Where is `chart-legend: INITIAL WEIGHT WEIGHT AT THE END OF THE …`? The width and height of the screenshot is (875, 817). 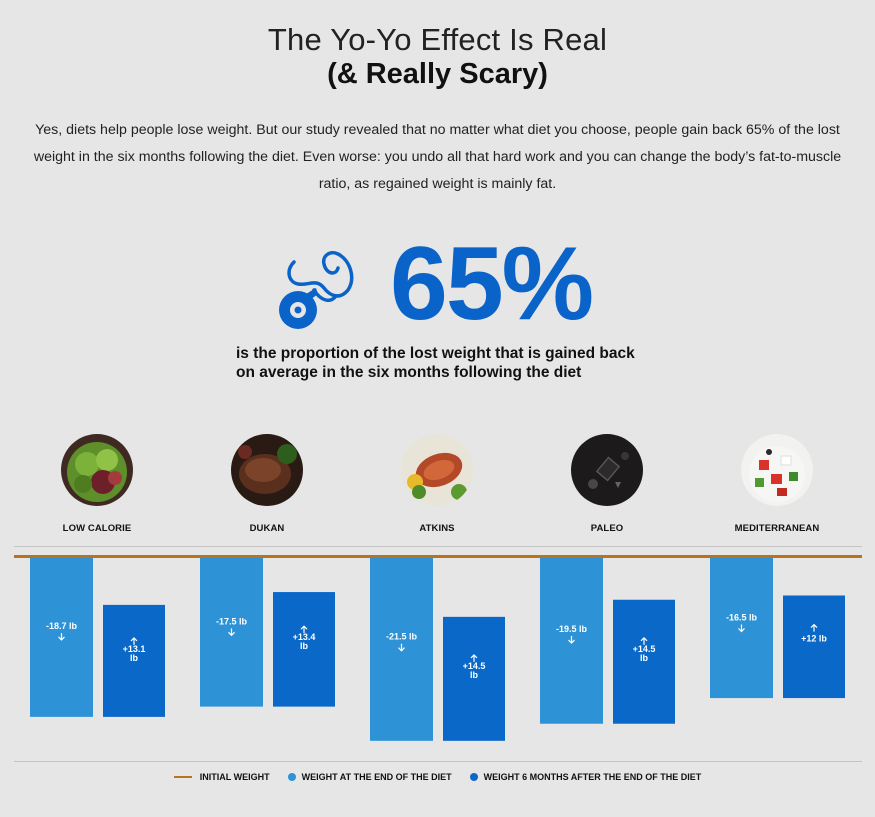
chart-legend: INITIAL WEIGHT WEIGHT AT THE END OF THE … is located at coordinates (437, 777).